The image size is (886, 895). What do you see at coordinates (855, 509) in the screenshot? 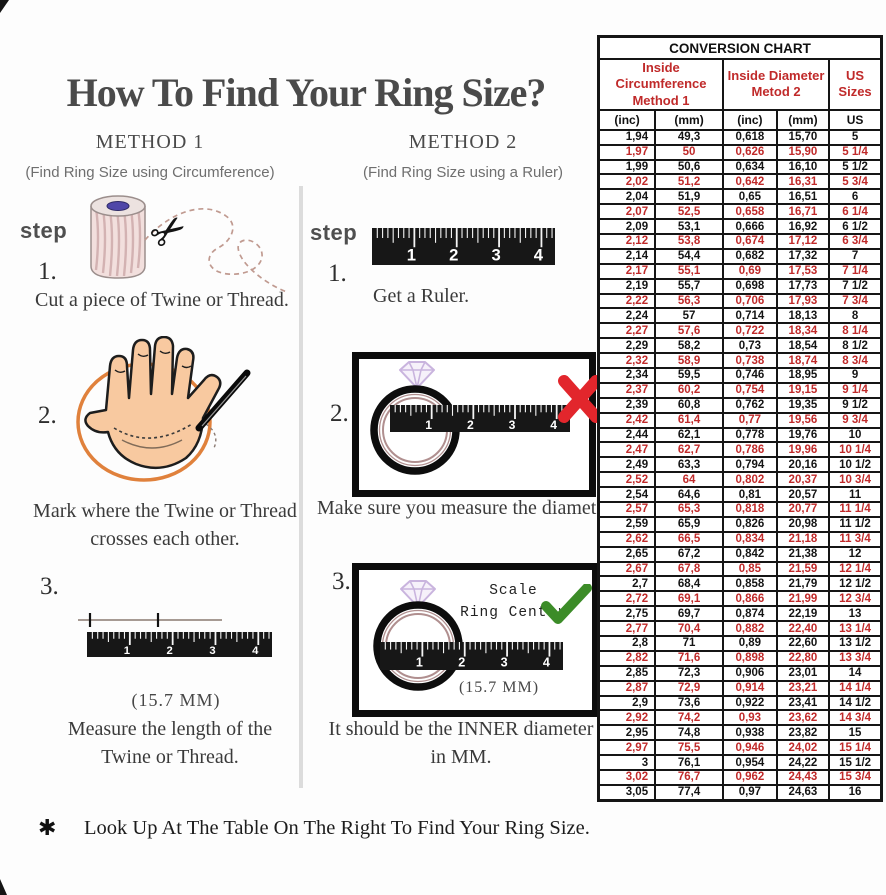
I see `table-cell: 11 1/4` at bounding box center [855, 509].